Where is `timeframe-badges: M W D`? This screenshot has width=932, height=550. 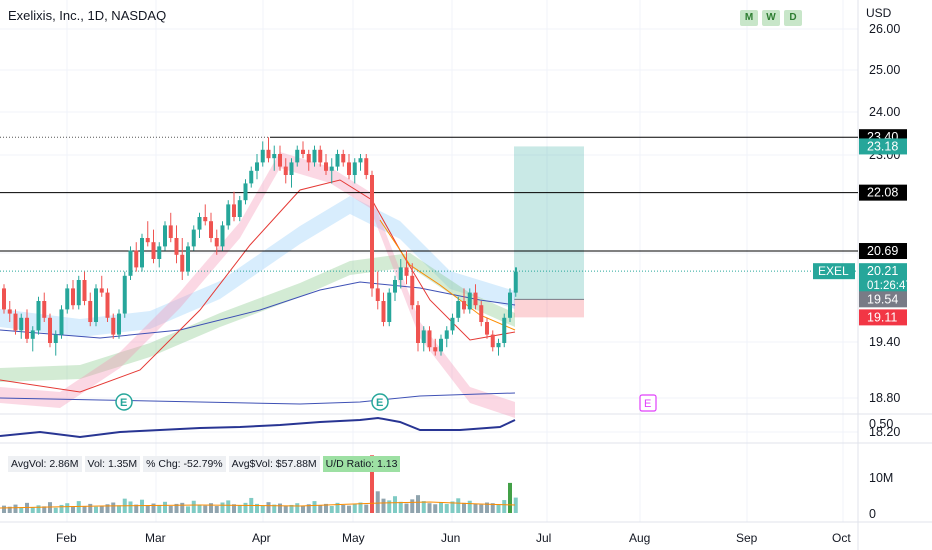 timeframe-badges: M W D is located at coordinates (771, 18).